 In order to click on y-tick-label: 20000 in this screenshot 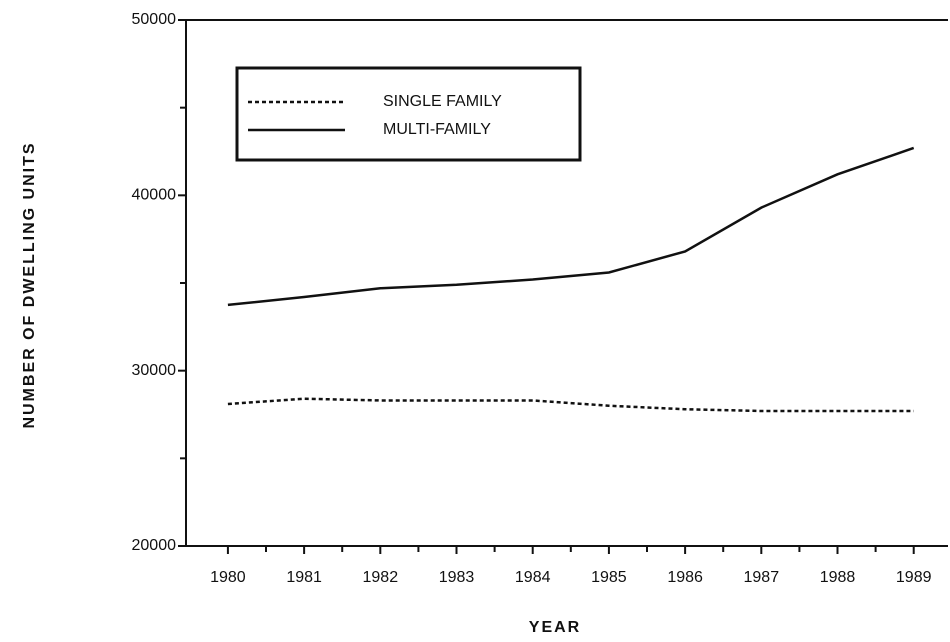, I will do `click(154, 545)`.